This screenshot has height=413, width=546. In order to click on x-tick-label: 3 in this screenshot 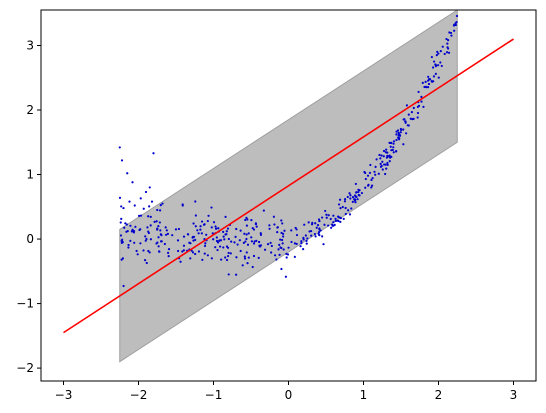, I will do `click(514, 395)`.